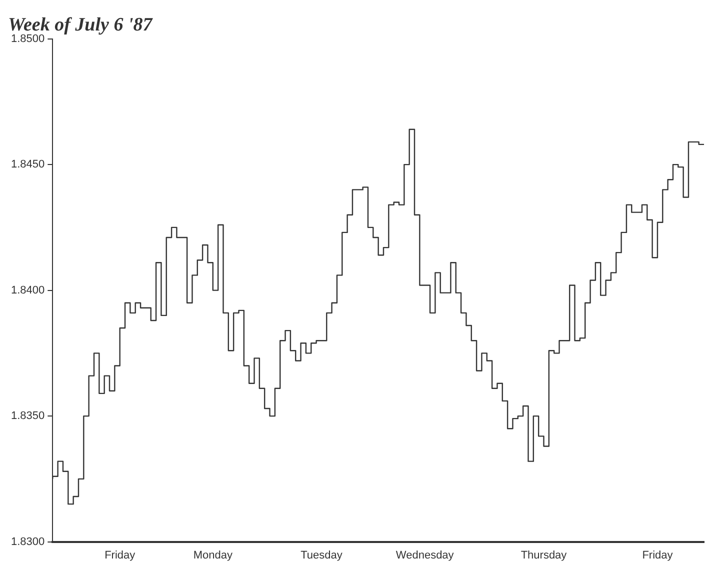 Image resolution: width=716 pixels, height=573 pixels. I want to click on y-tick-label: 1.8350, so click(27, 416).